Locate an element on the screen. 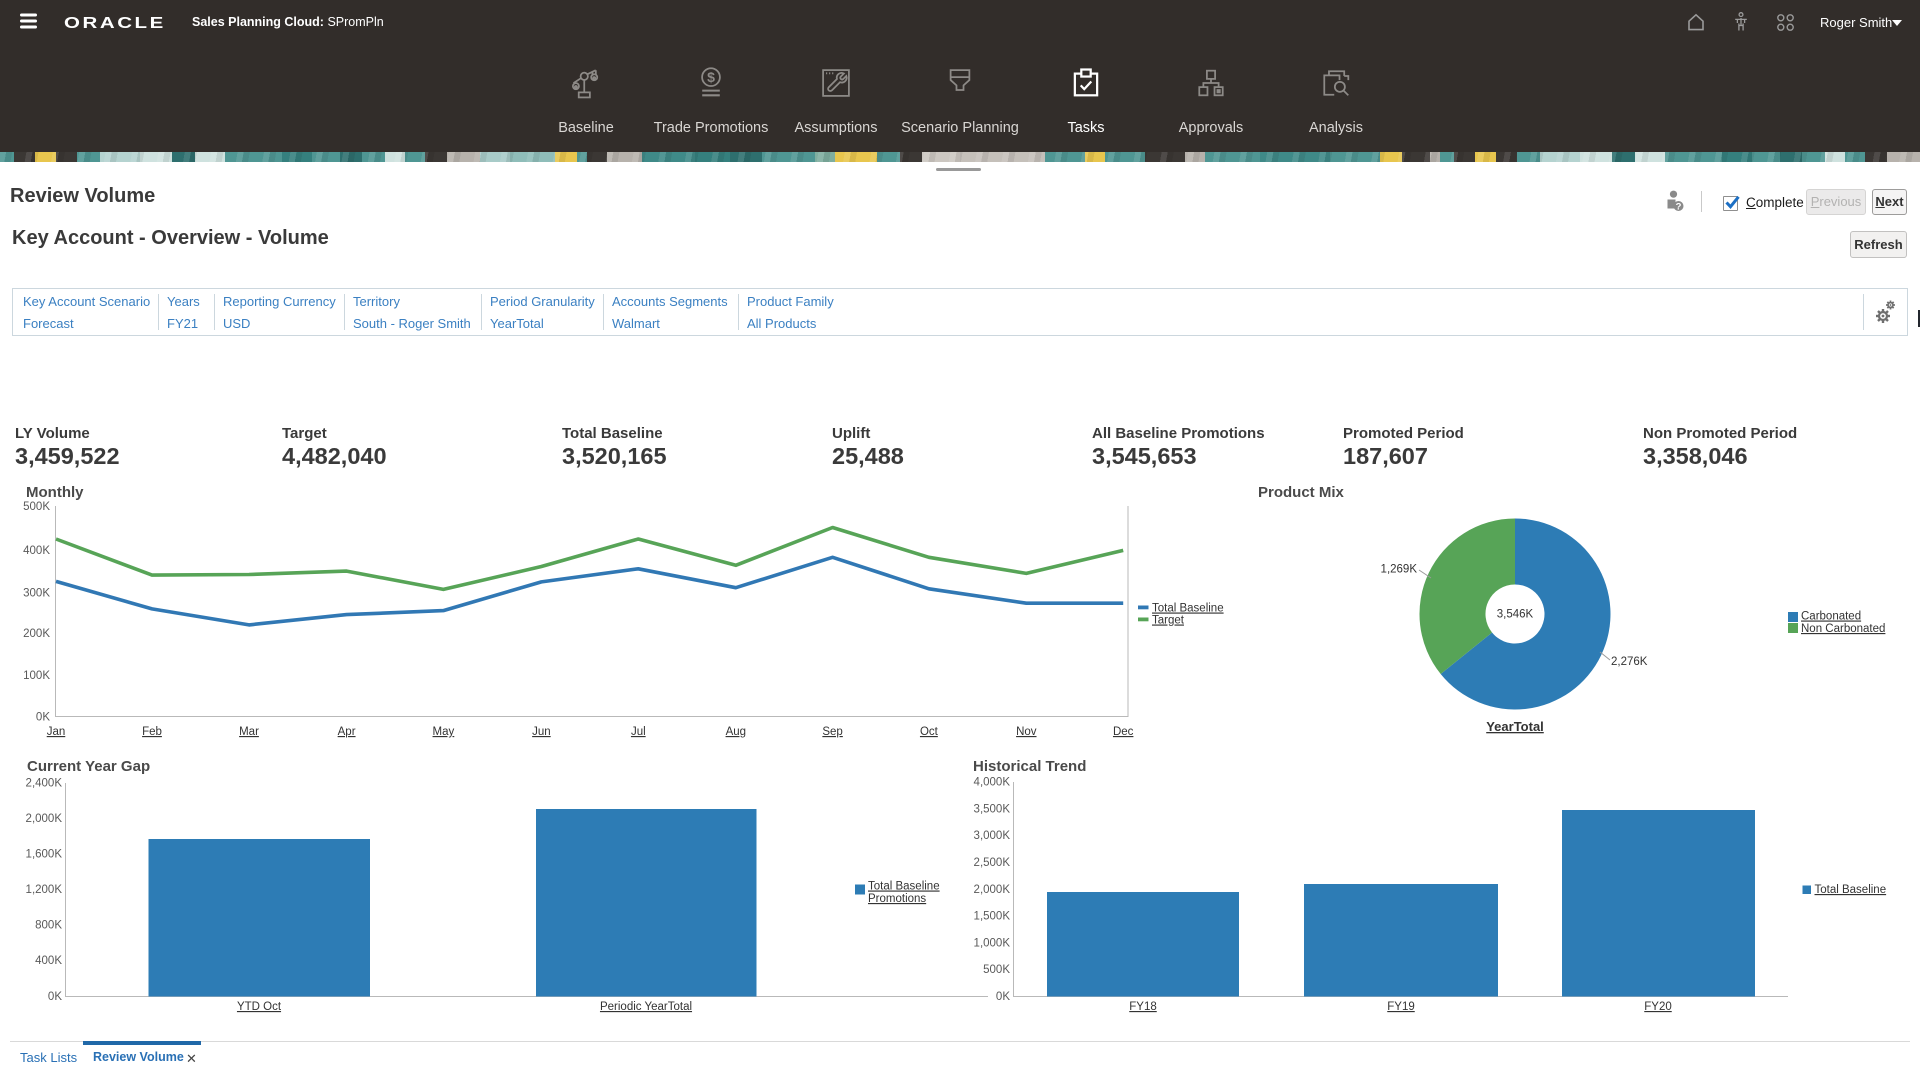 This screenshot has width=1920, height=1080. svg-text: FY20 is located at coordinates (1658, 1007).